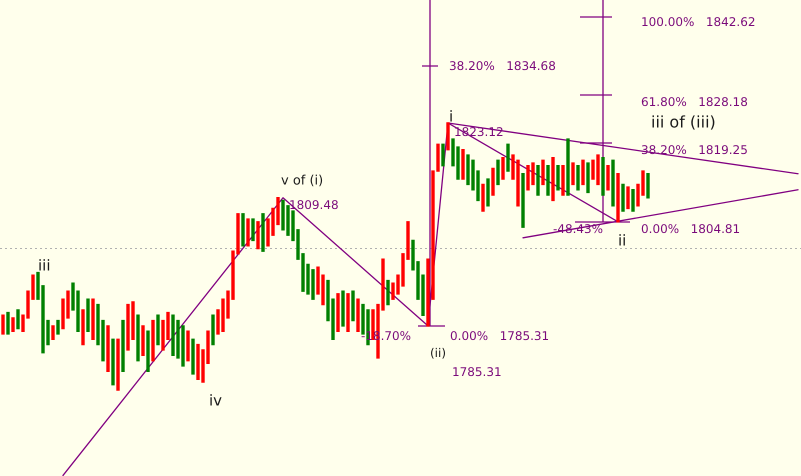 Image resolution: width=801 pixels, height=476 pixels. Describe the element at coordinates (694, 102) in the screenshot. I see `text: 61.80% 1828.18` at that location.